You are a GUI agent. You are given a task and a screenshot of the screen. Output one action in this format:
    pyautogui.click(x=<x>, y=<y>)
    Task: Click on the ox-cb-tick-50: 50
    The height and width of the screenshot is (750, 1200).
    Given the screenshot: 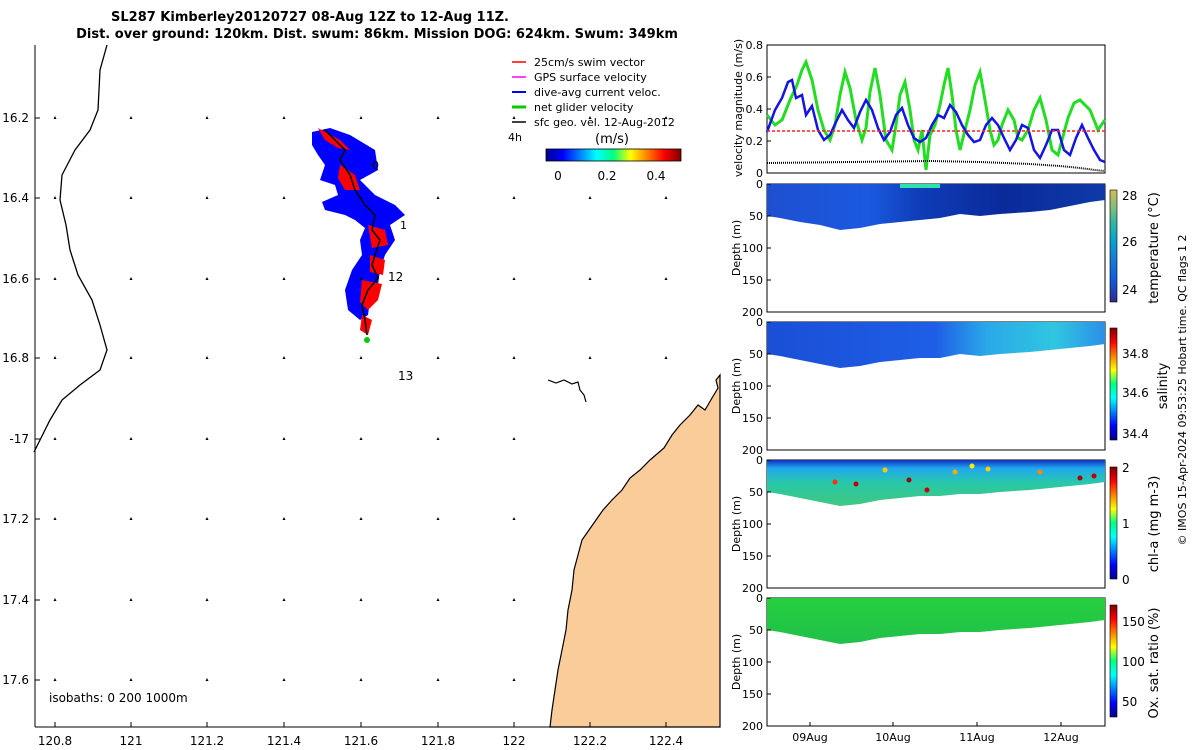 What is the action you would take?
    pyautogui.click(x=1129, y=702)
    